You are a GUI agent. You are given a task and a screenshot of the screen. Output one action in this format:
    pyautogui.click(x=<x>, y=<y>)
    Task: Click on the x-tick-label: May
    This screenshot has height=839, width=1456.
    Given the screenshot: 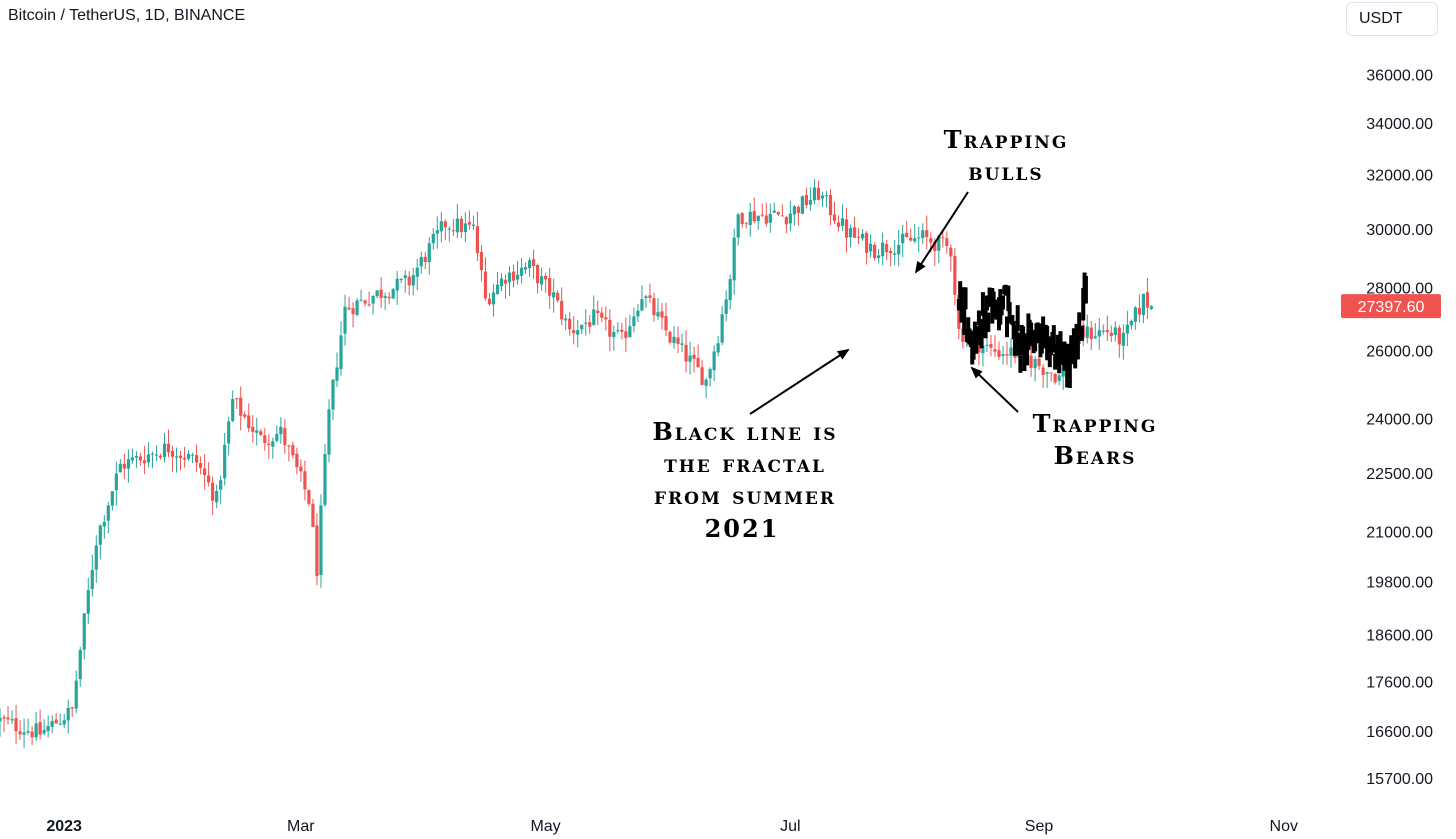 What is the action you would take?
    pyautogui.click(x=545, y=826)
    